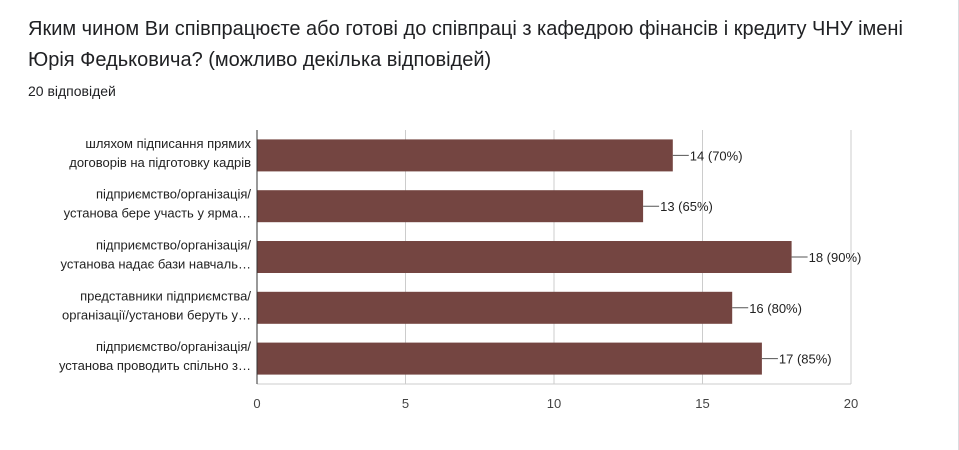 Image resolution: width=959 pixels, height=450 pixels. I want to click on data-label: 14 (70%), so click(716, 155).